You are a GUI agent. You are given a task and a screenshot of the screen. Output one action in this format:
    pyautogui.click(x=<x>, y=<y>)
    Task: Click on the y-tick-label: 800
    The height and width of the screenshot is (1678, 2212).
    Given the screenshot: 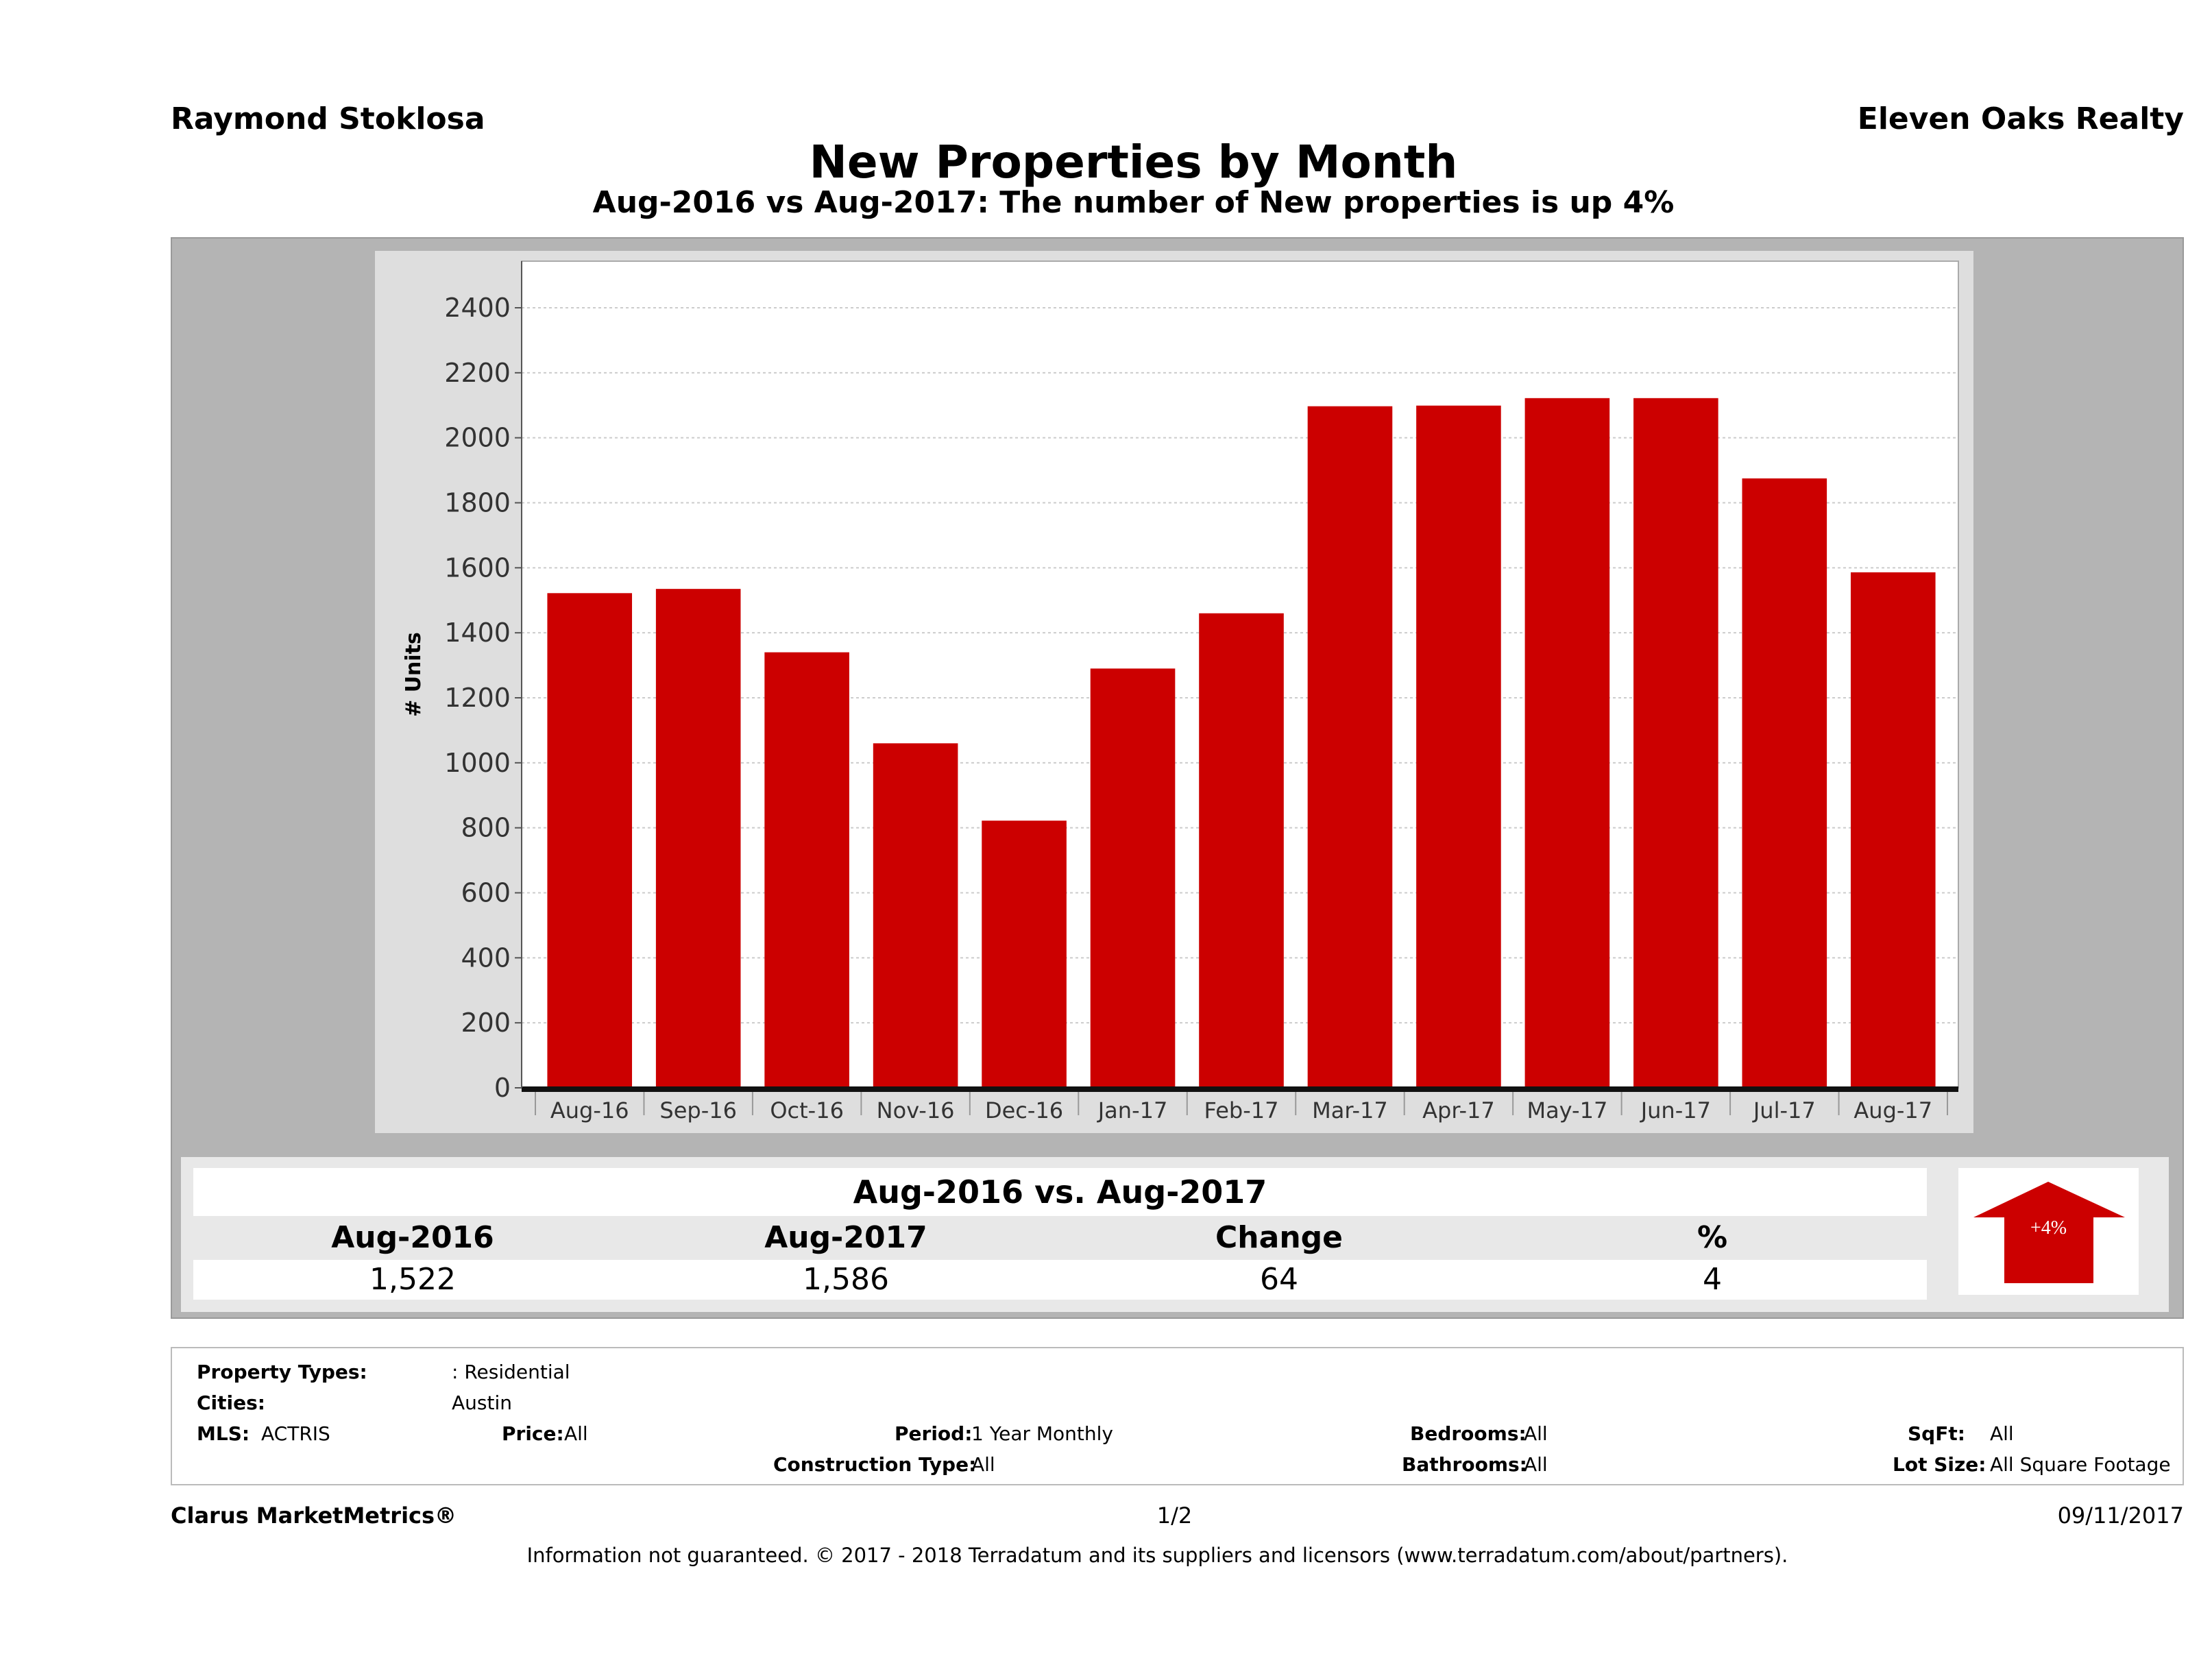 What is the action you would take?
    pyautogui.click(x=486, y=828)
    